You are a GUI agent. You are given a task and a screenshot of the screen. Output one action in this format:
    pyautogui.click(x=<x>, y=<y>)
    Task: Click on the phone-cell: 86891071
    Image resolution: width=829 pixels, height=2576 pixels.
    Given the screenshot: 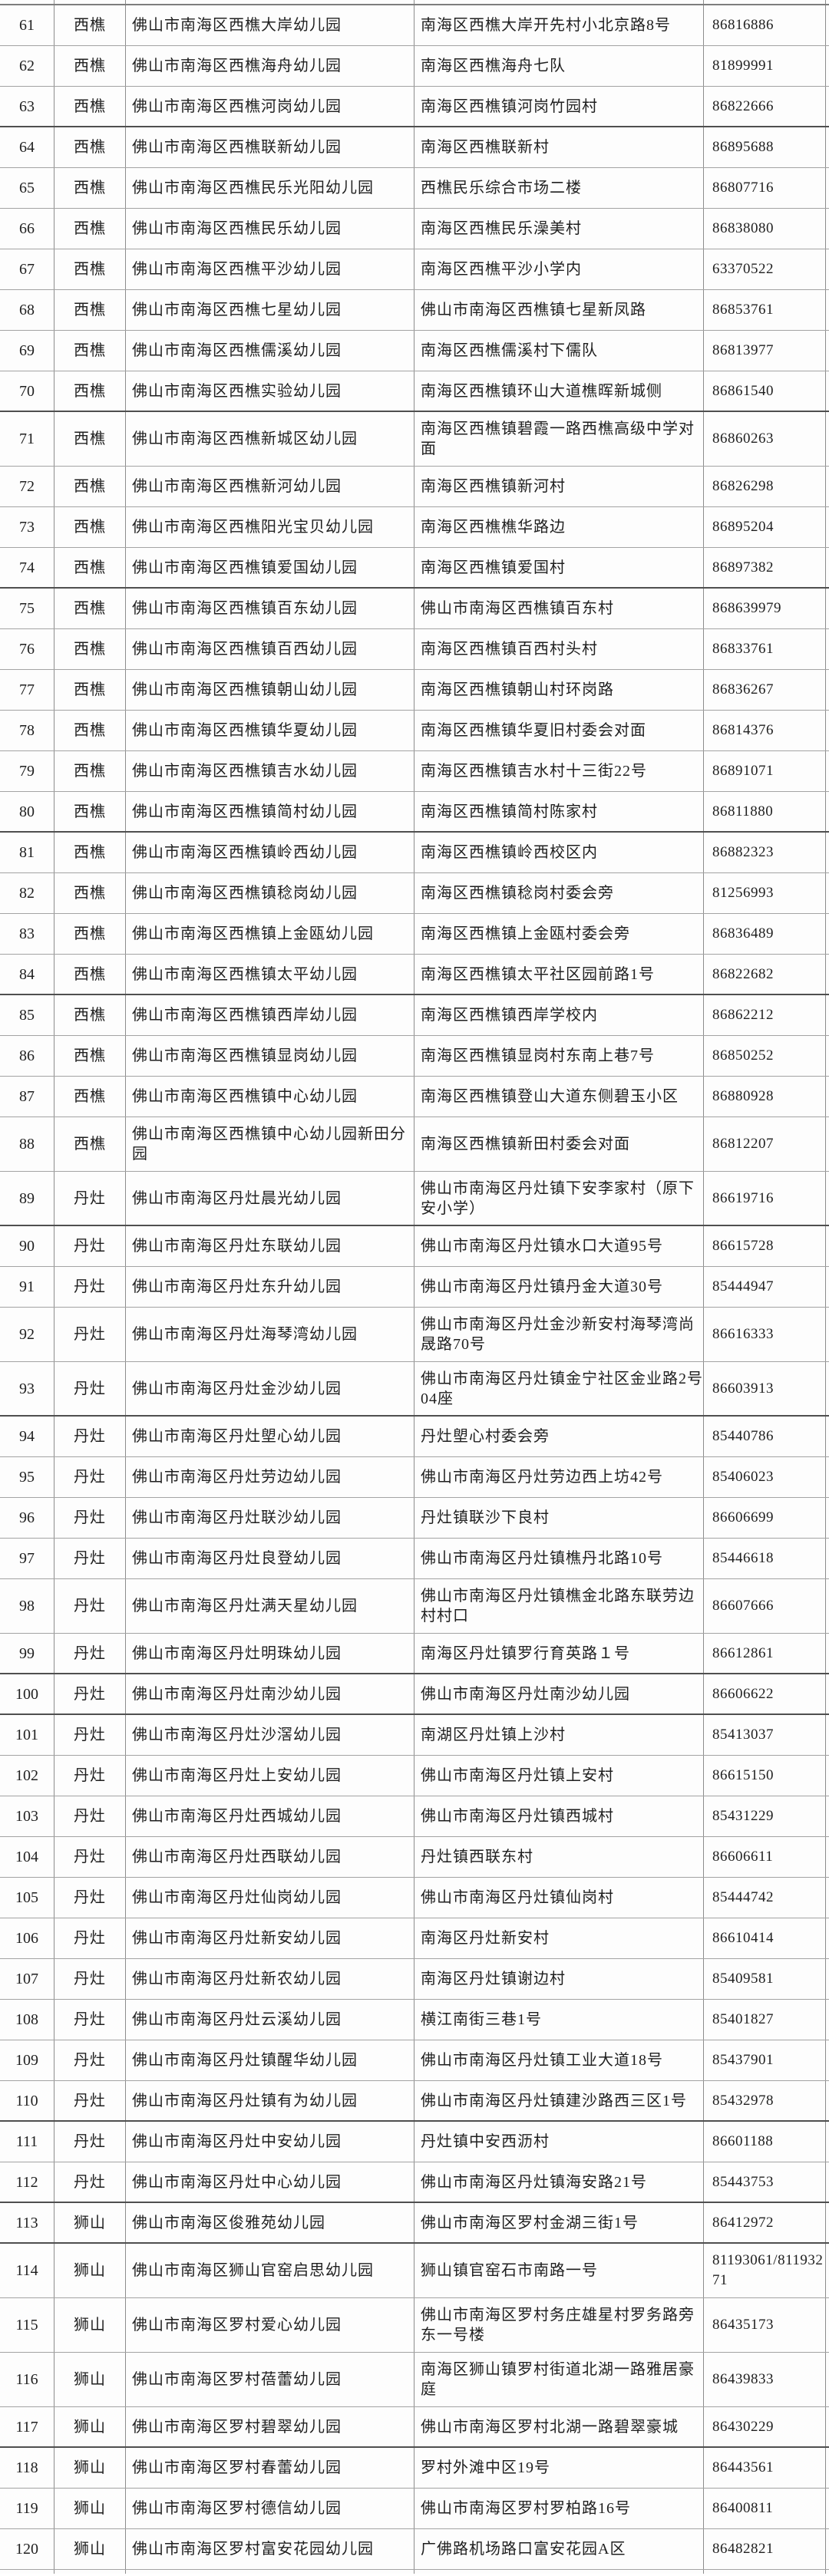 What is the action you would take?
    pyautogui.click(x=765, y=771)
    